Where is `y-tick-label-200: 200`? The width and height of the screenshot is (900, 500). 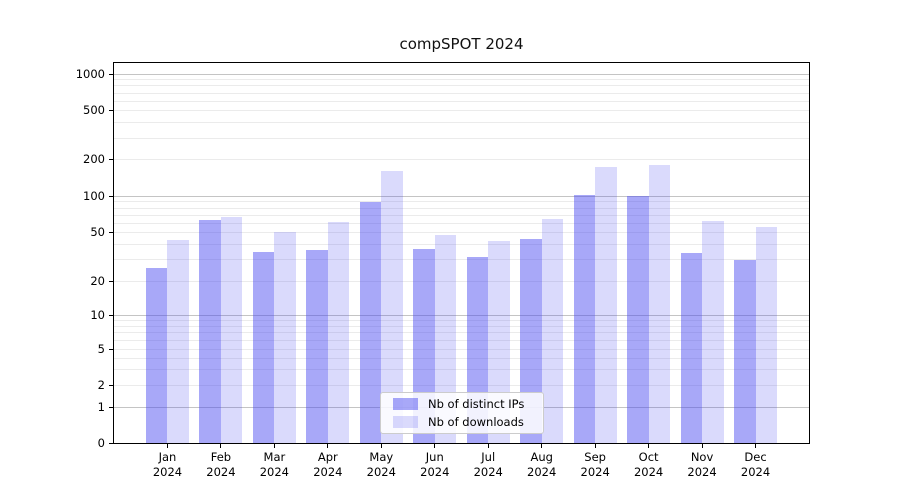
y-tick-label-200: 200 is located at coordinates (94, 159).